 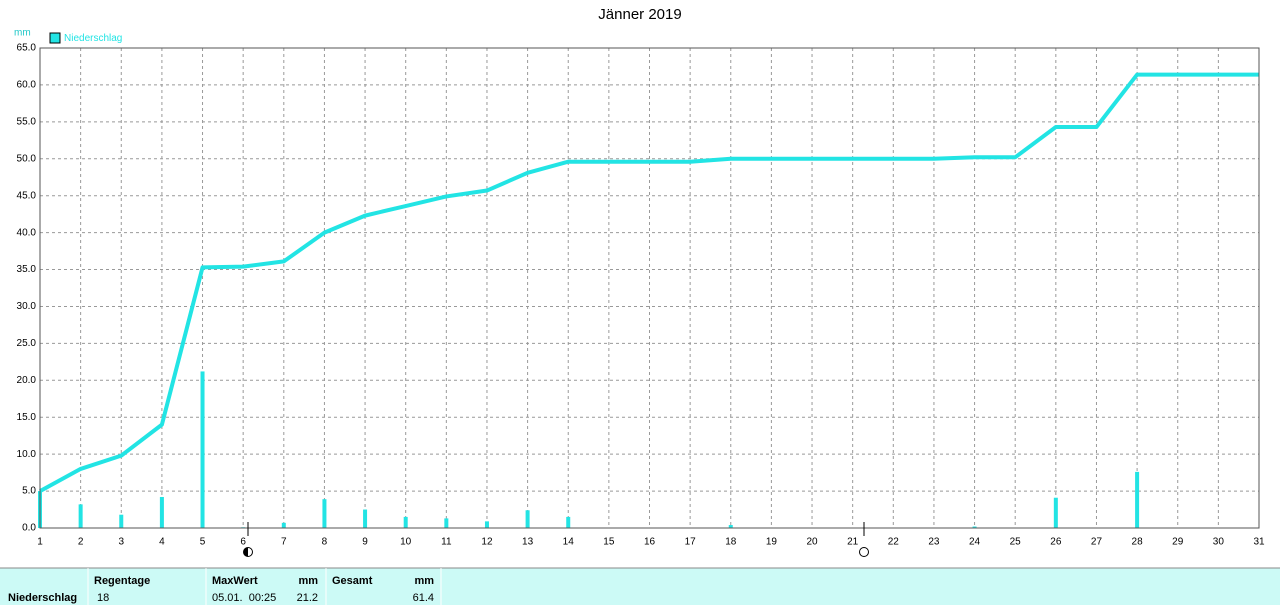 I want to click on x-tick-label: 10, so click(x=406, y=542).